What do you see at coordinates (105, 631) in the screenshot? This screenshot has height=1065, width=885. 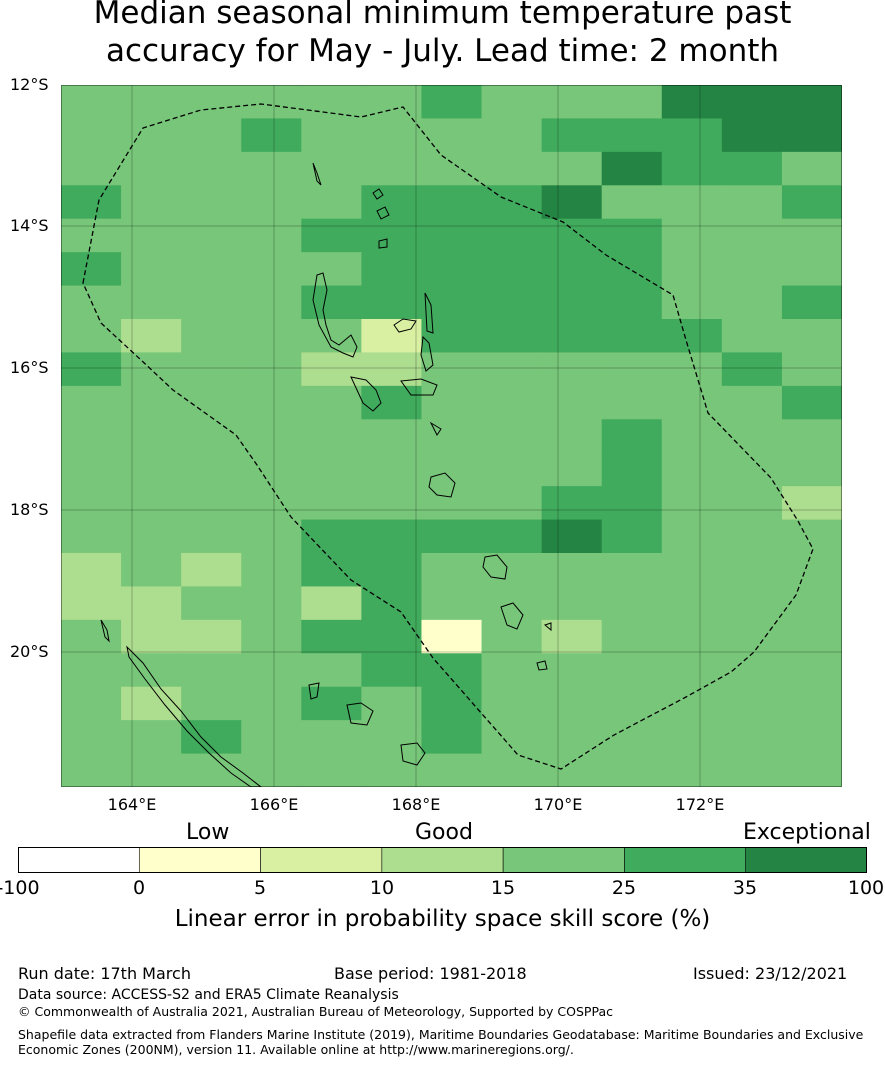 I see `belep-islands` at bounding box center [105, 631].